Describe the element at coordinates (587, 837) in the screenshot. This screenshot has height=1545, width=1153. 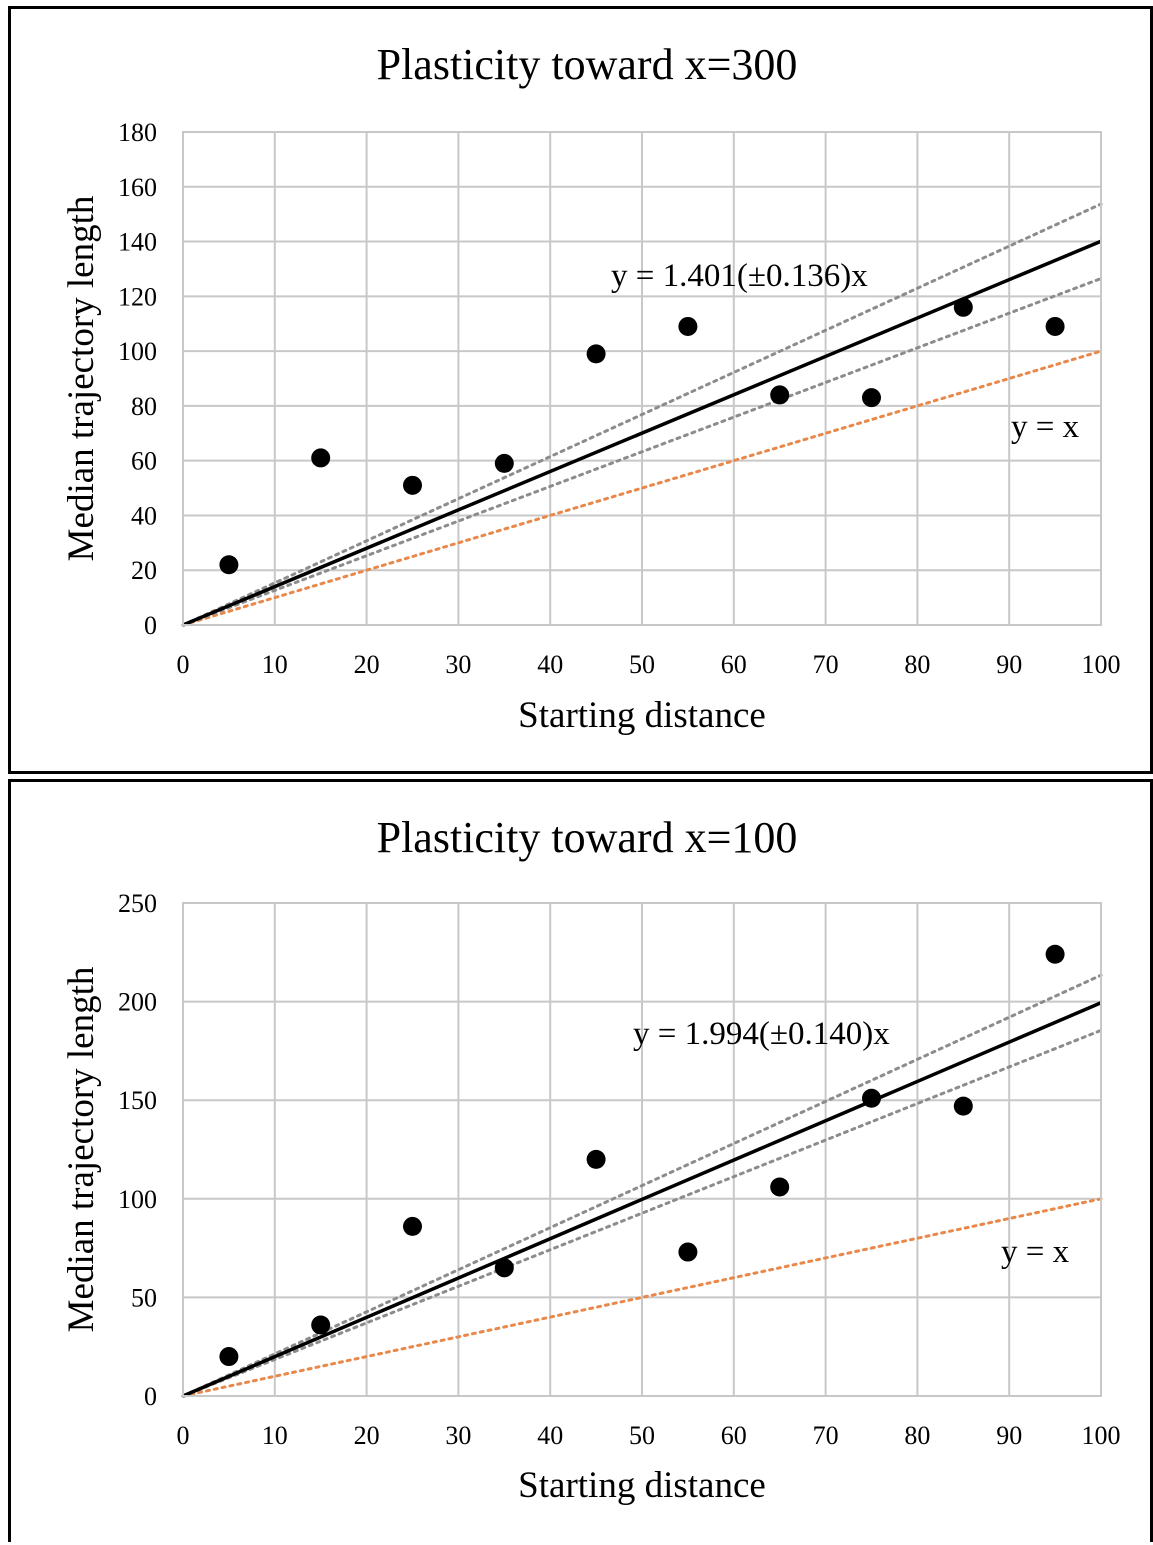
I see `chart-title: Plasticity toward x=100` at that location.